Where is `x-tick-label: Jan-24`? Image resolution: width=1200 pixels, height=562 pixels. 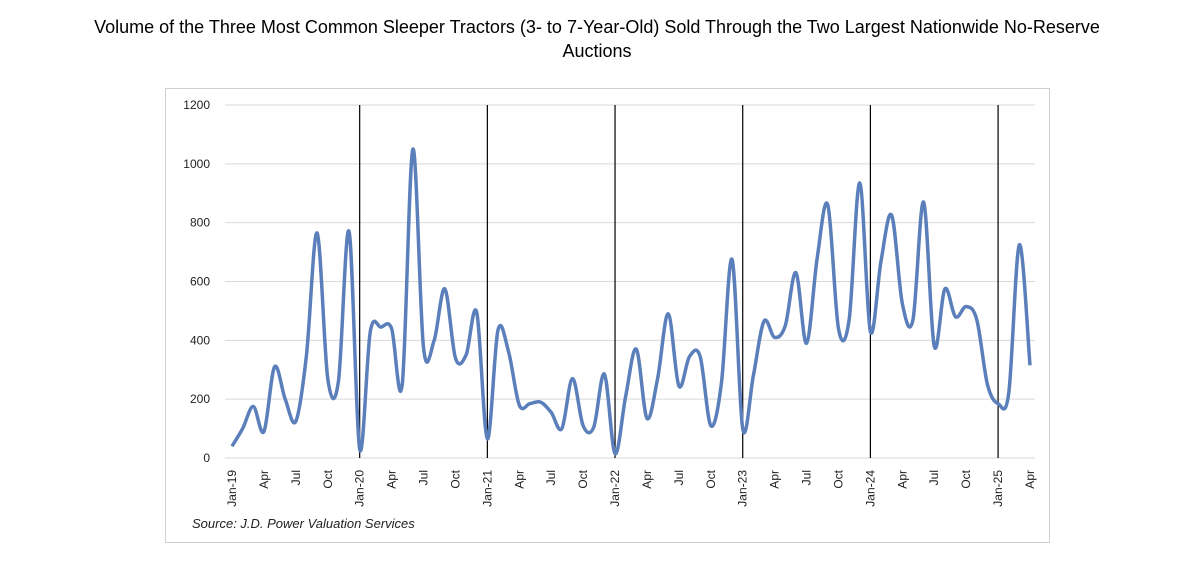
x-tick-label: Jan-24 is located at coordinates (870, 488).